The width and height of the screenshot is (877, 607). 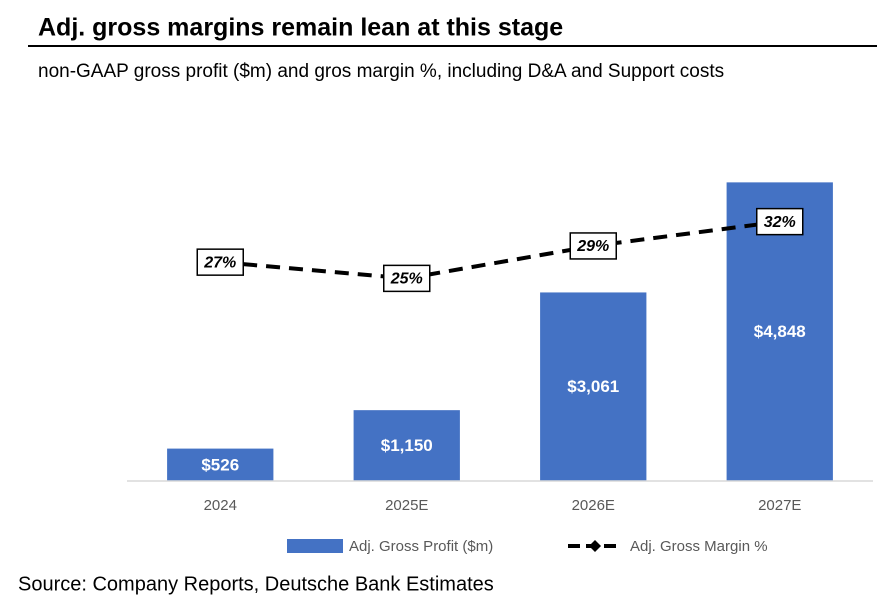 I want to click on line-value-label: 29%, so click(x=592, y=246).